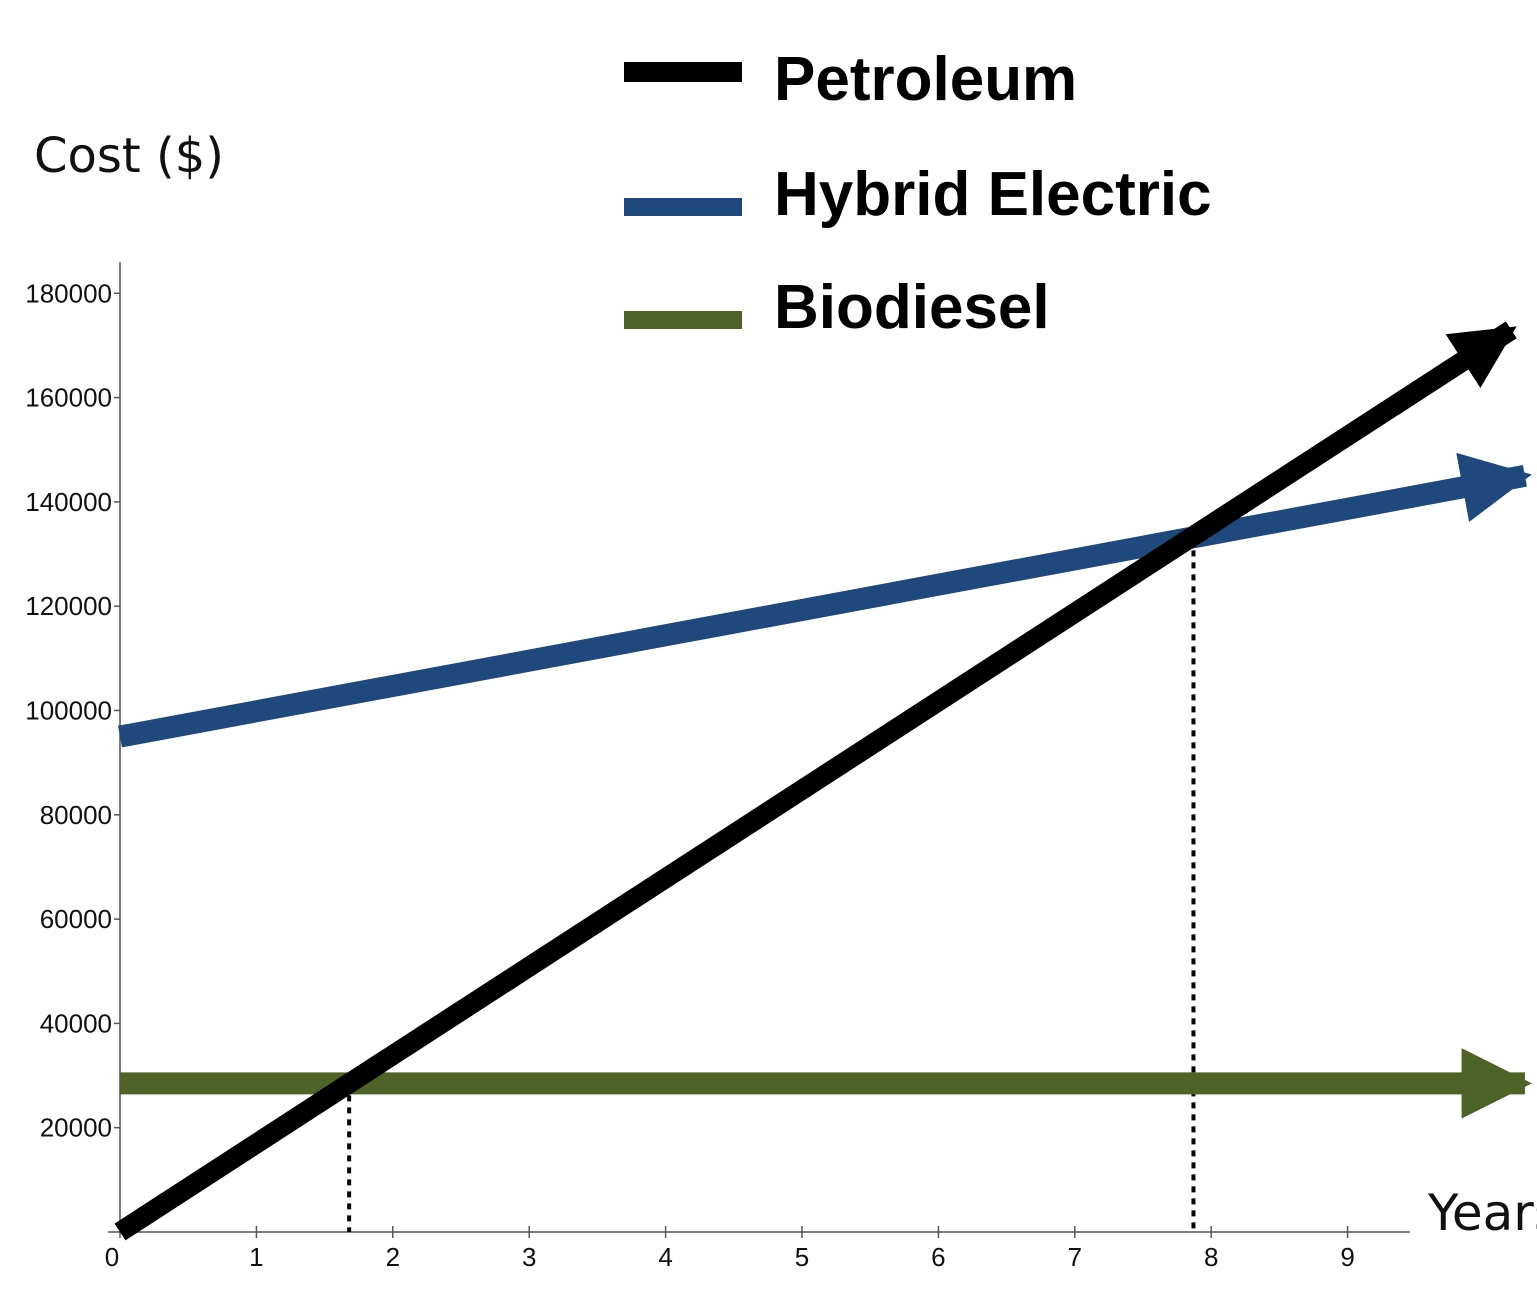  I want to click on x-tick-label: 5, so click(802, 1257).